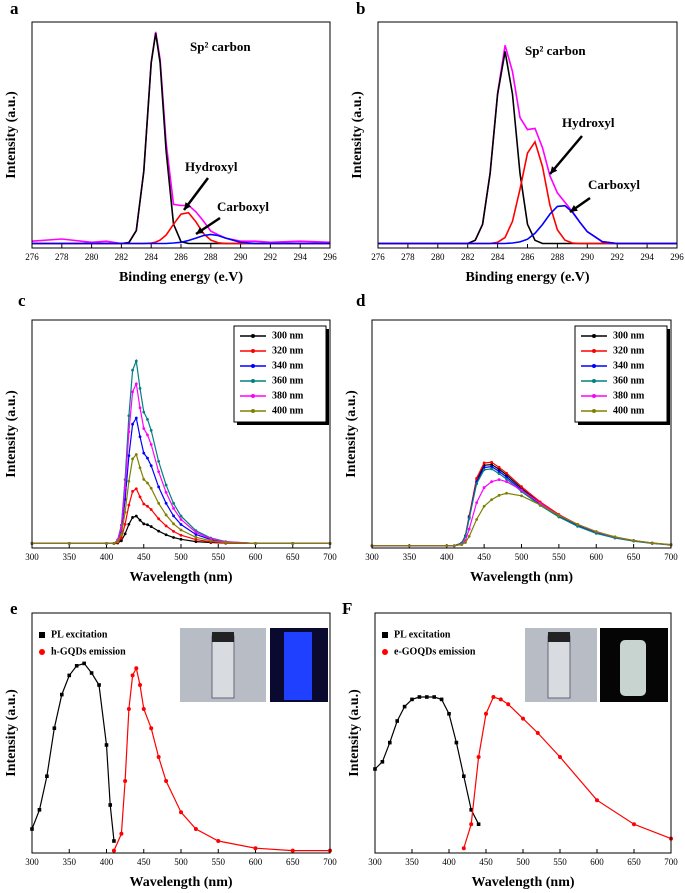 The width and height of the screenshot is (685, 893). I want to click on x-tick-label: 284, so click(151, 257).